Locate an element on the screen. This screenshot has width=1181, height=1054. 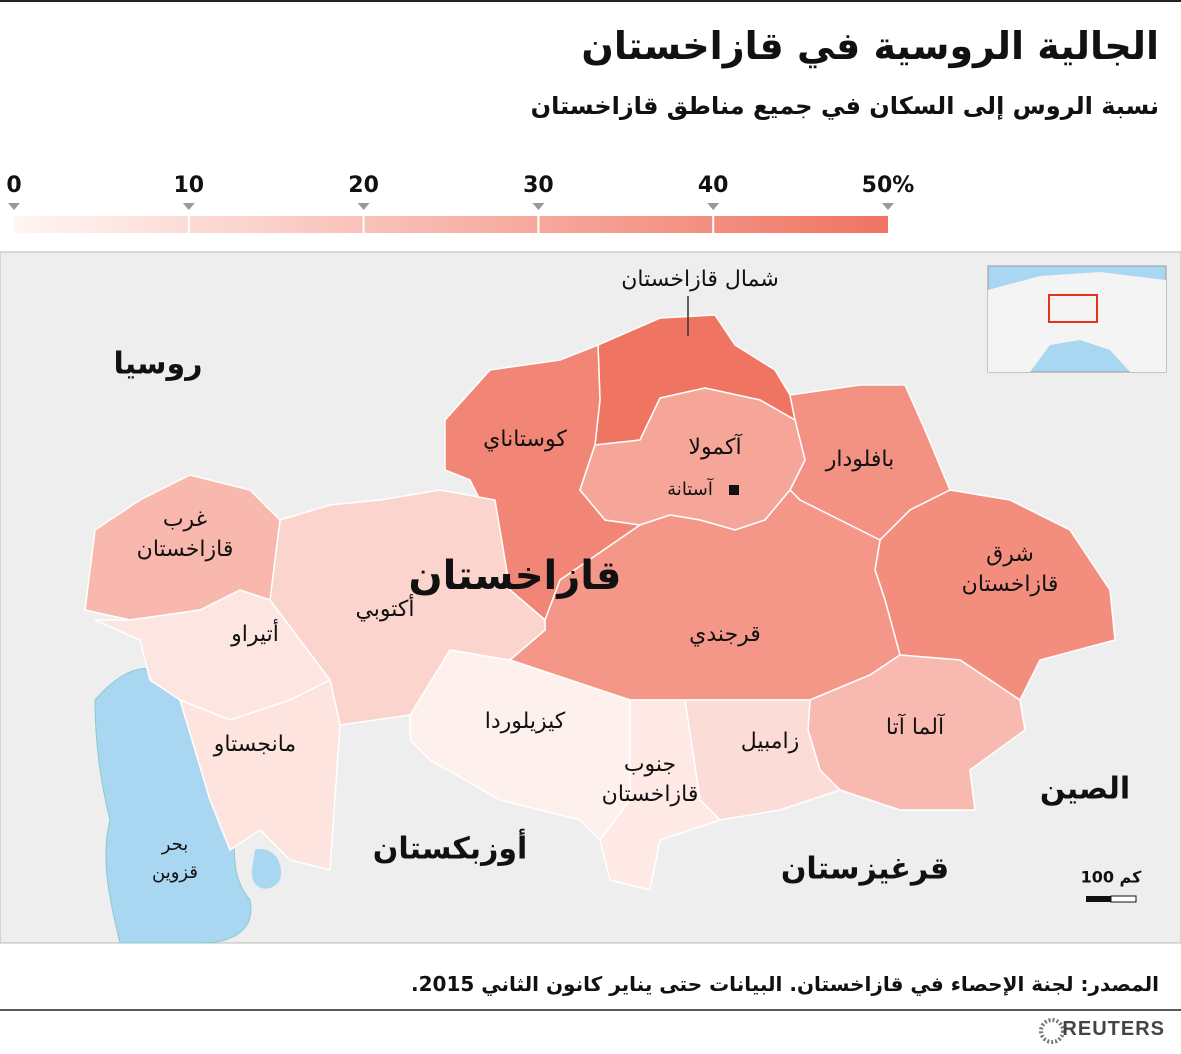
legend-tick-label: 10 is located at coordinates (188, 185).